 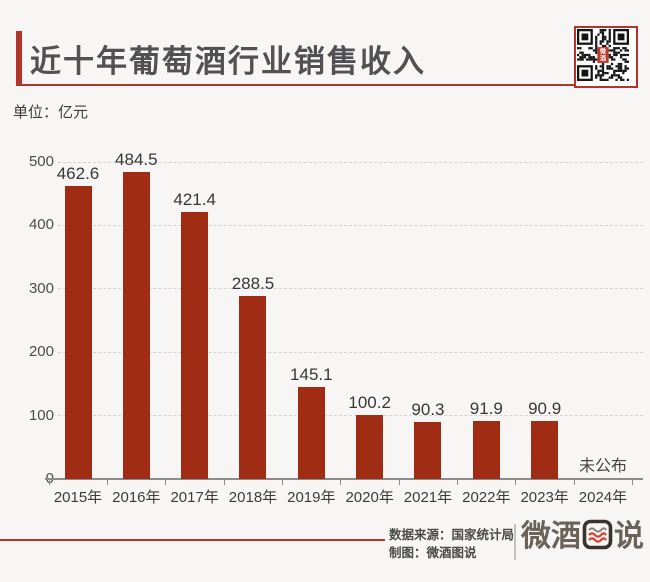 What do you see at coordinates (194, 199) in the screenshot?
I see `bar-value-label: 421.4` at bounding box center [194, 199].